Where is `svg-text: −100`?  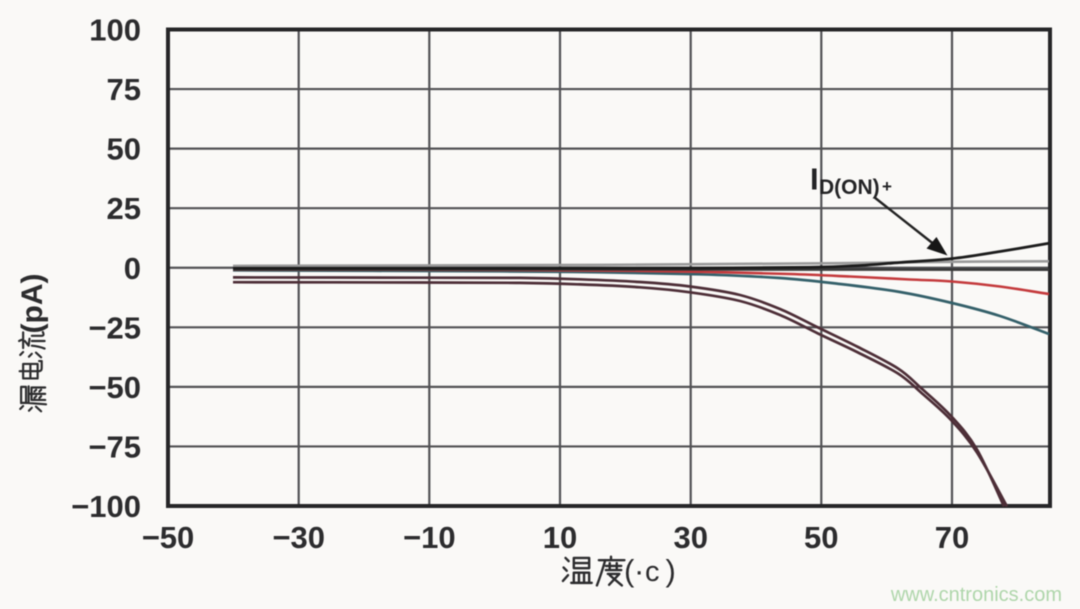 svg-text: −100 is located at coordinates (106, 506).